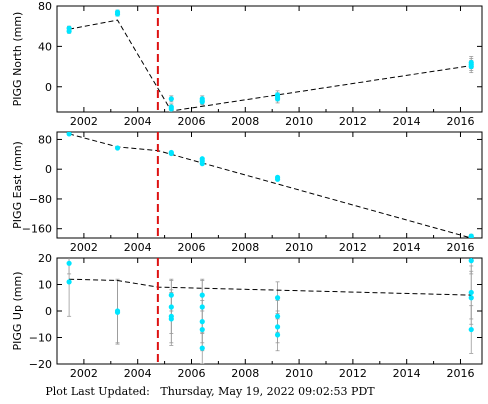 Image resolution: width=488 pixels, height=404 pixels. What do you see at coordinates (40, 338) in the screenshot?
I see `y-tick-label: −10` at bounding box center [40, 338].